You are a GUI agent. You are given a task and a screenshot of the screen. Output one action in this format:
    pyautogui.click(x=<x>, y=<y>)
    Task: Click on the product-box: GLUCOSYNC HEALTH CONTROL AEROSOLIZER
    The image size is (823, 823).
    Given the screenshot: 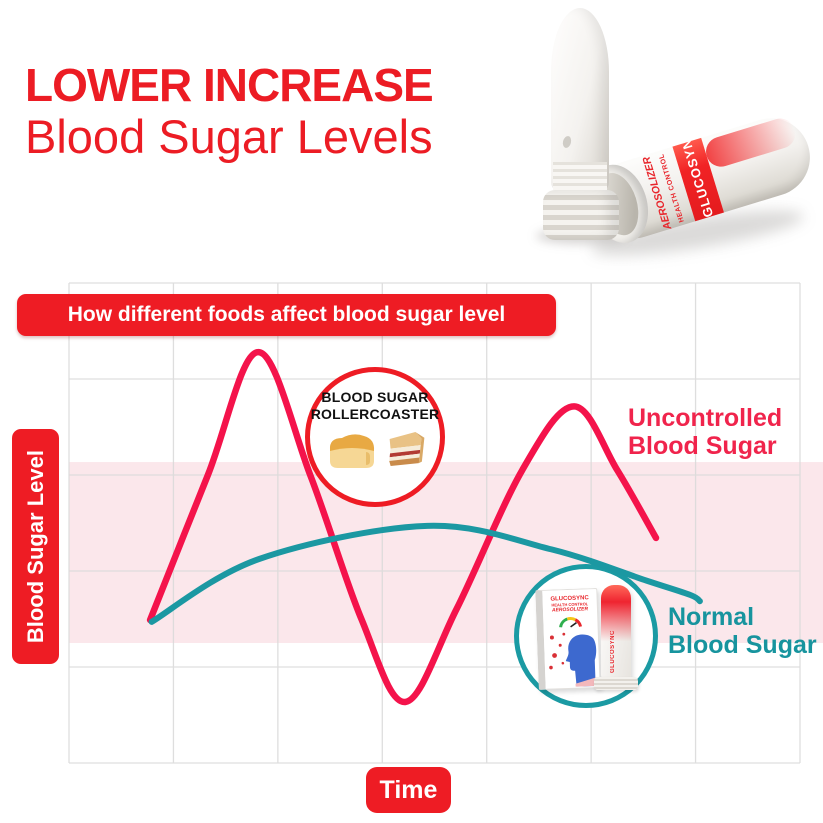 What is the action you would take?
    pyautogui.click(x=568, y=639)
    